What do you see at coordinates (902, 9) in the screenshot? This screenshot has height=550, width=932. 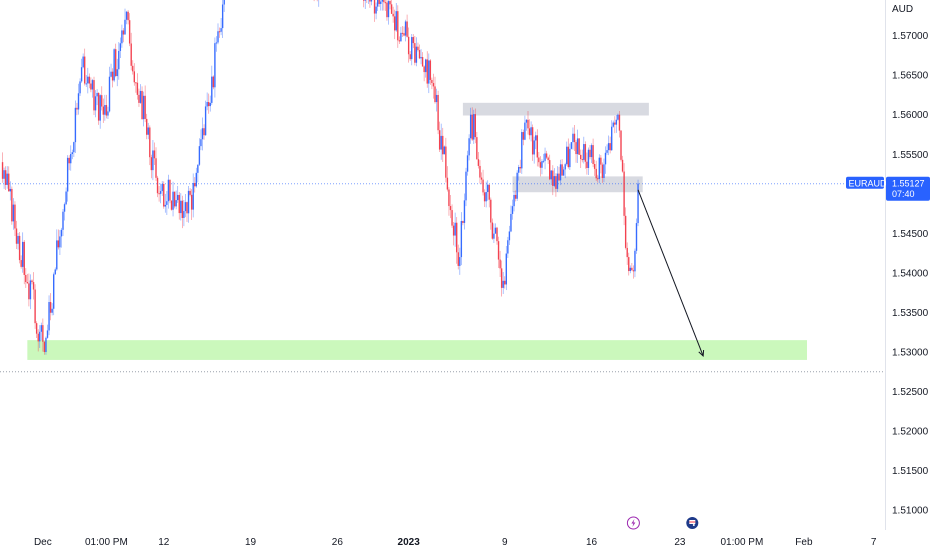 I see `currency-label: AUD` at bounding box center [902, 9].